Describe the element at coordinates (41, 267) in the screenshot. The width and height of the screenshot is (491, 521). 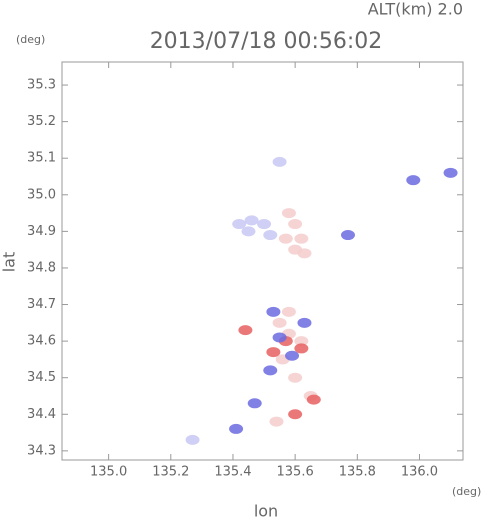
I see `y-tick-label: 34.8` at that location.